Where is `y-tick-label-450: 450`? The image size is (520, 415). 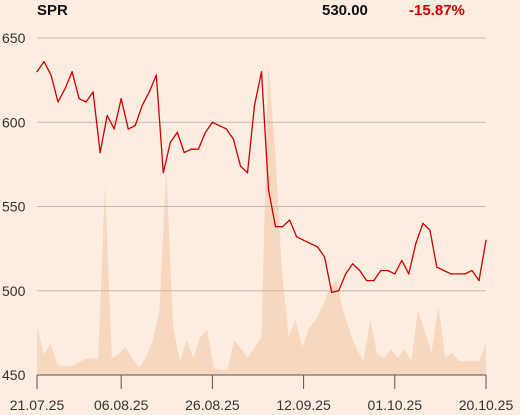
y-tick-label-450: 450 is located at coordinates (14, 375).